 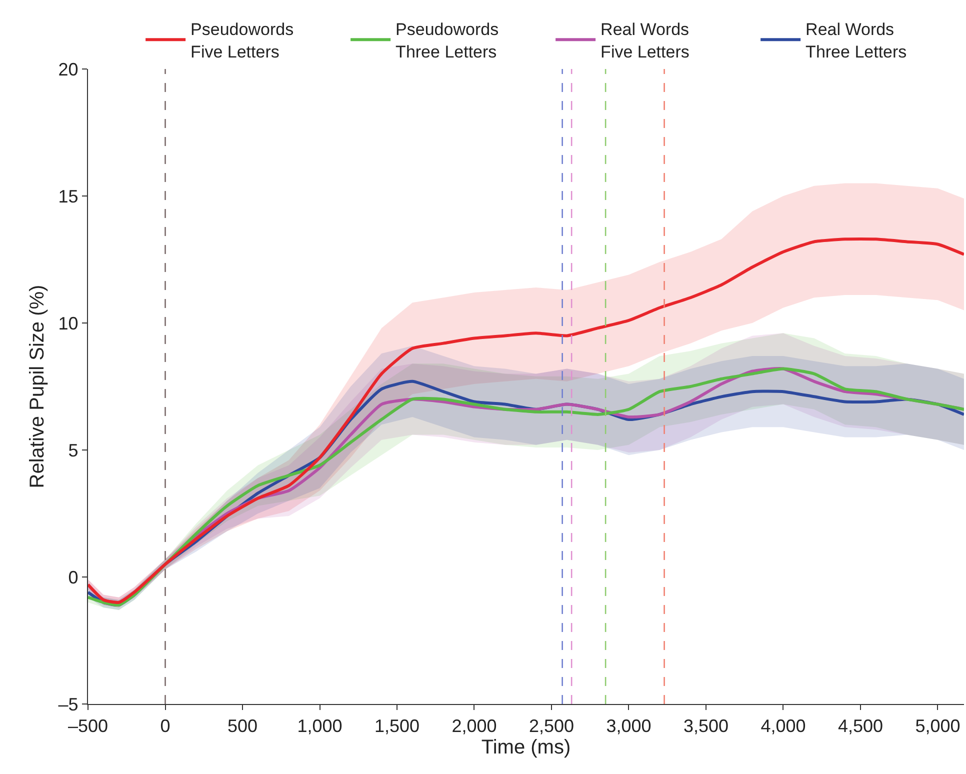 I want to click on x-tick-label: –500, so click(x=88, y=726).